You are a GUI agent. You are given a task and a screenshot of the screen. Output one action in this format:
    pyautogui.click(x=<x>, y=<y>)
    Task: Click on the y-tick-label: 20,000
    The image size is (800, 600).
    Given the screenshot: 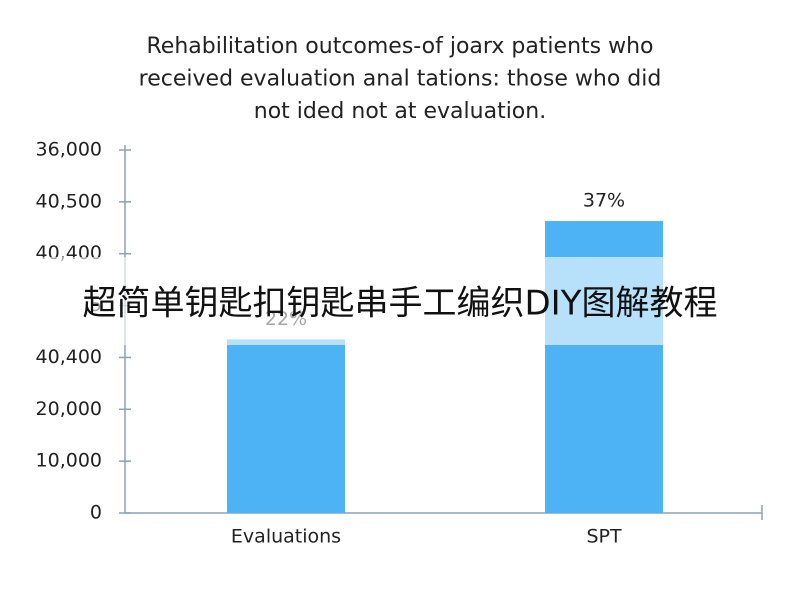 What is the action you would take?
    pyautogui.click(x=69, y=409)
    